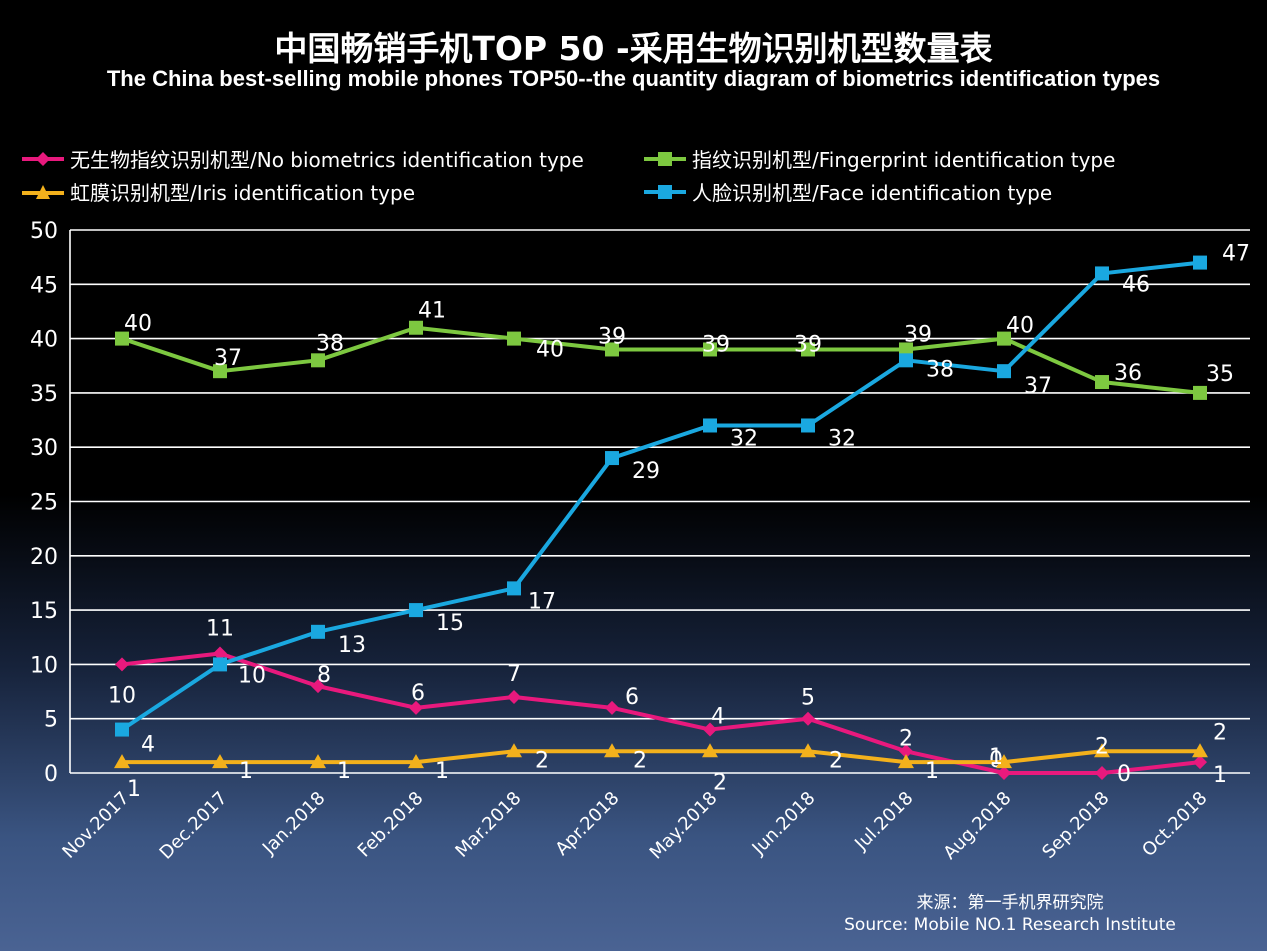 This screenshot has width=1267, height=951. I want to click on data-label: 13, so click(352, 645).